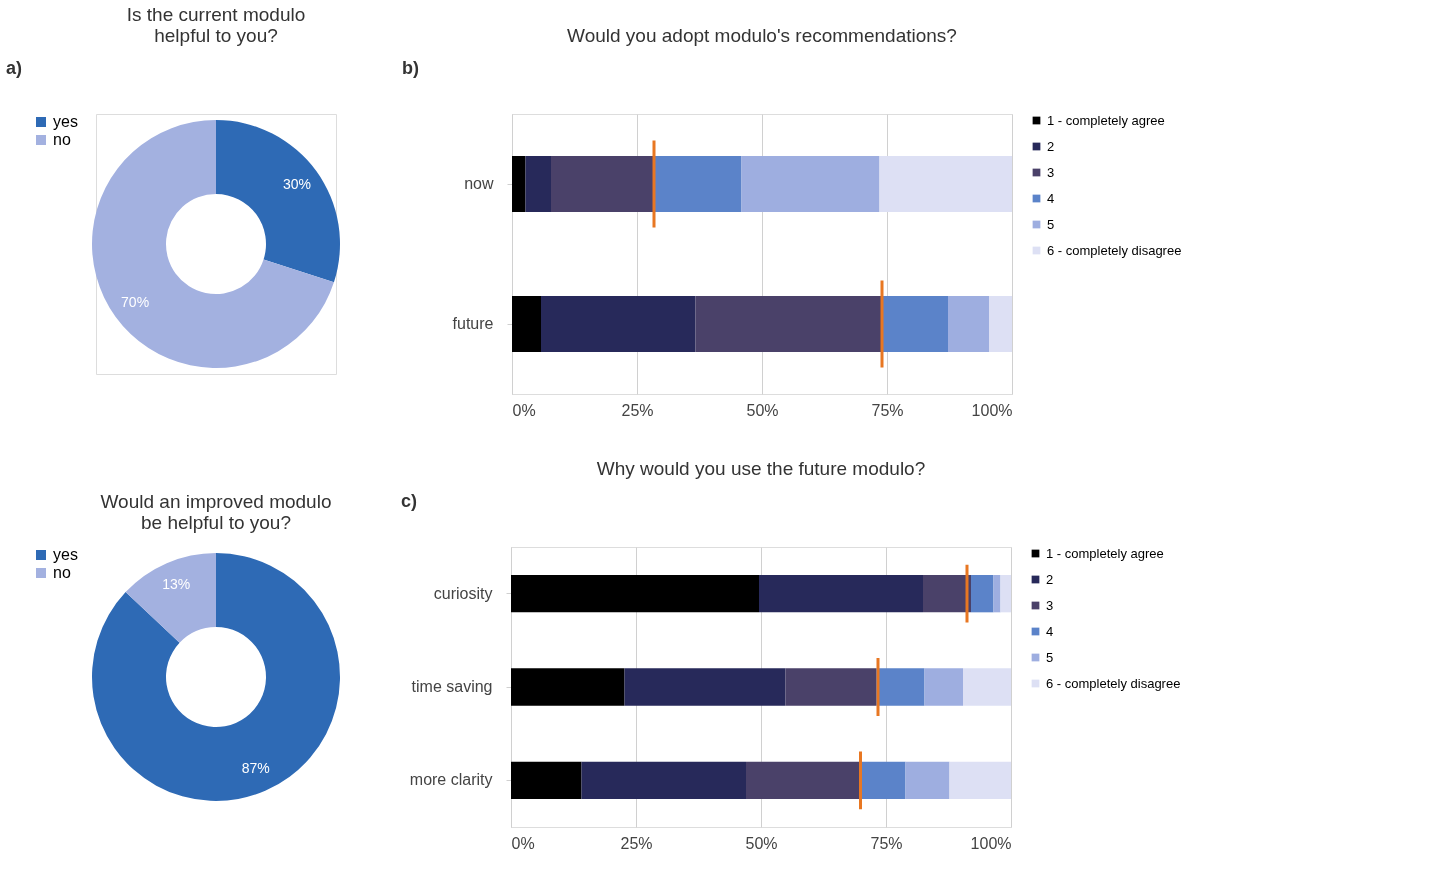 This screenshot has width=1452, height=871. What do you see at coordinates (135, 301) in the screenshot?
I see `data-label: 70%` at bounding box center [135, 301].